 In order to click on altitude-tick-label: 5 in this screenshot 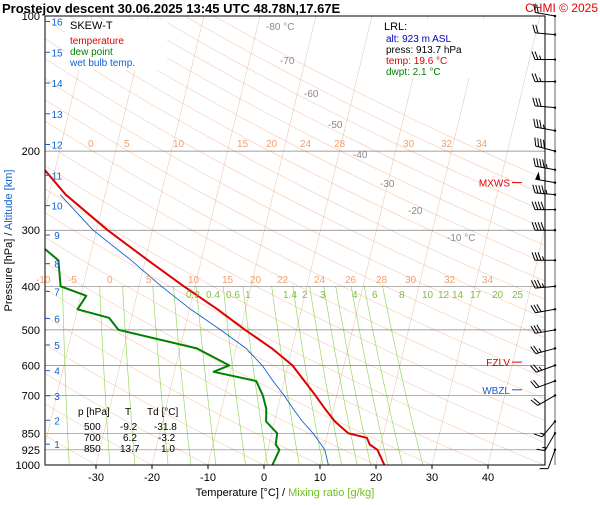, I will do `click(57, 346)`.